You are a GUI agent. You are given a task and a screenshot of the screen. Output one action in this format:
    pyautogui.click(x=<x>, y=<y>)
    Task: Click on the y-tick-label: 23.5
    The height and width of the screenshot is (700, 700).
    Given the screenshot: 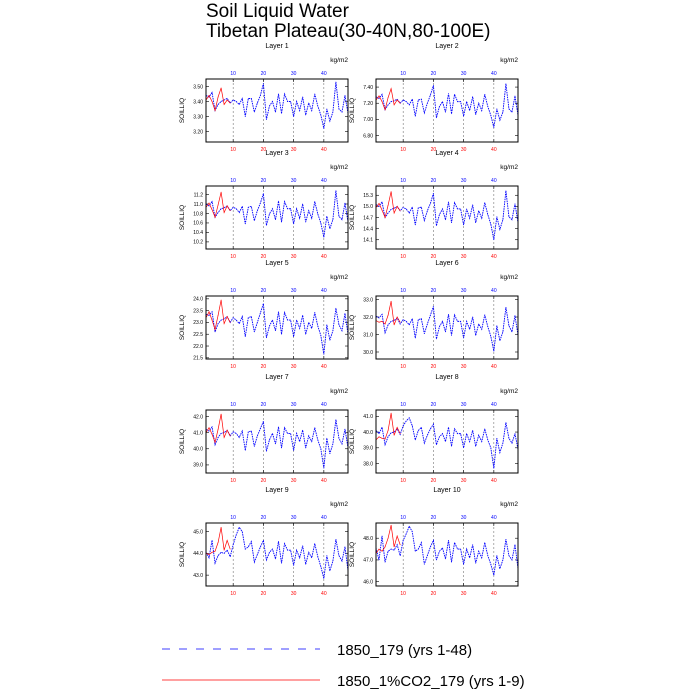 What is the action you would take?
    pyautogui.click(x=198, y=311)
    